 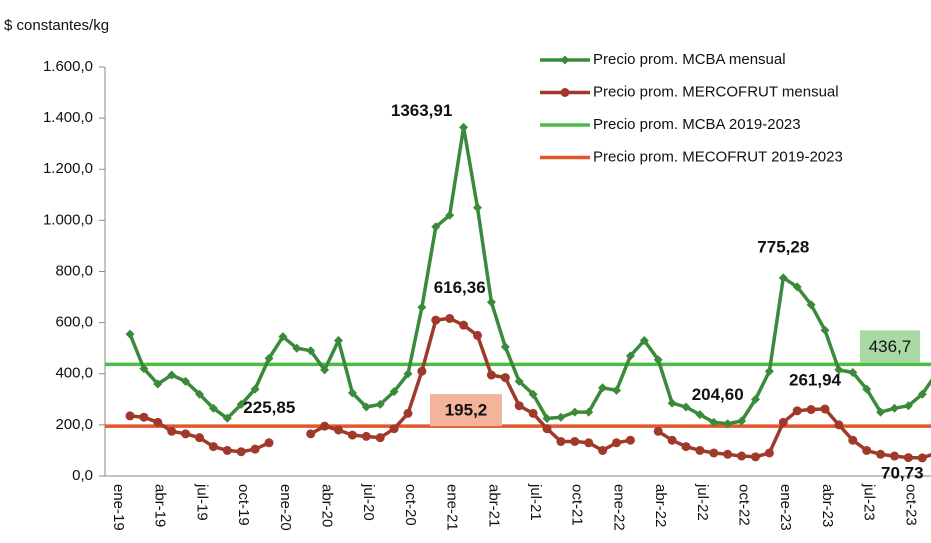 What do you see at coordinates (74, 322) in the screenshot?
I see `y-tick-label: 600,0` at bounding box center [74, 322].